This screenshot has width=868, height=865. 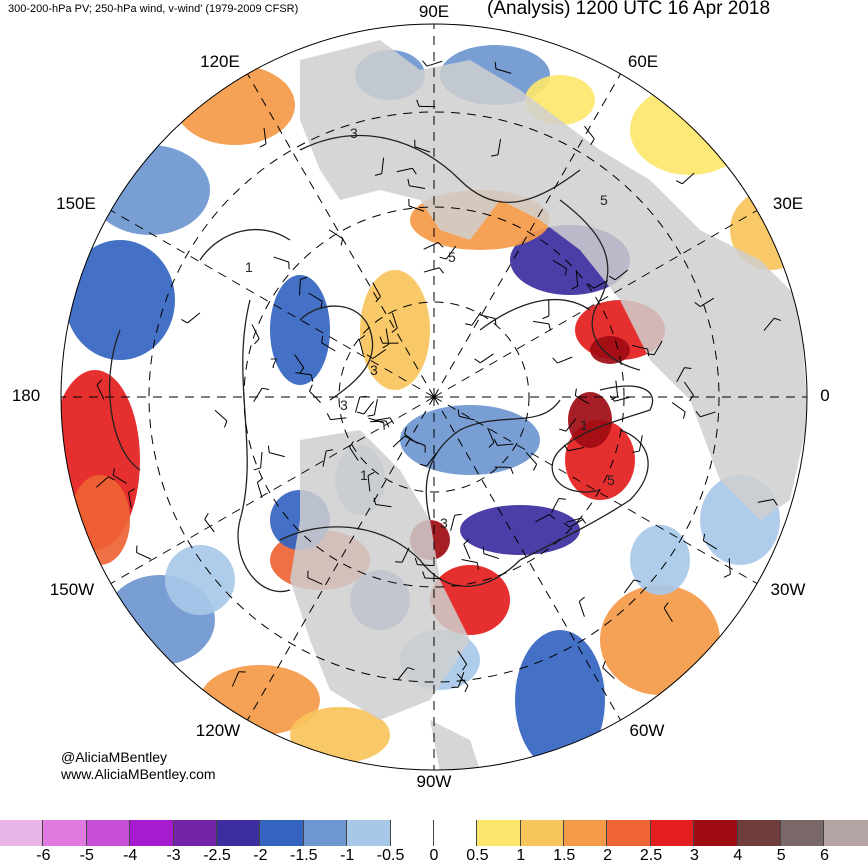 What do you see at coordinates (390, 855) in the screenshot?
I see `colorbar-tick-label: -0.5` at bounding box center [390, 855].